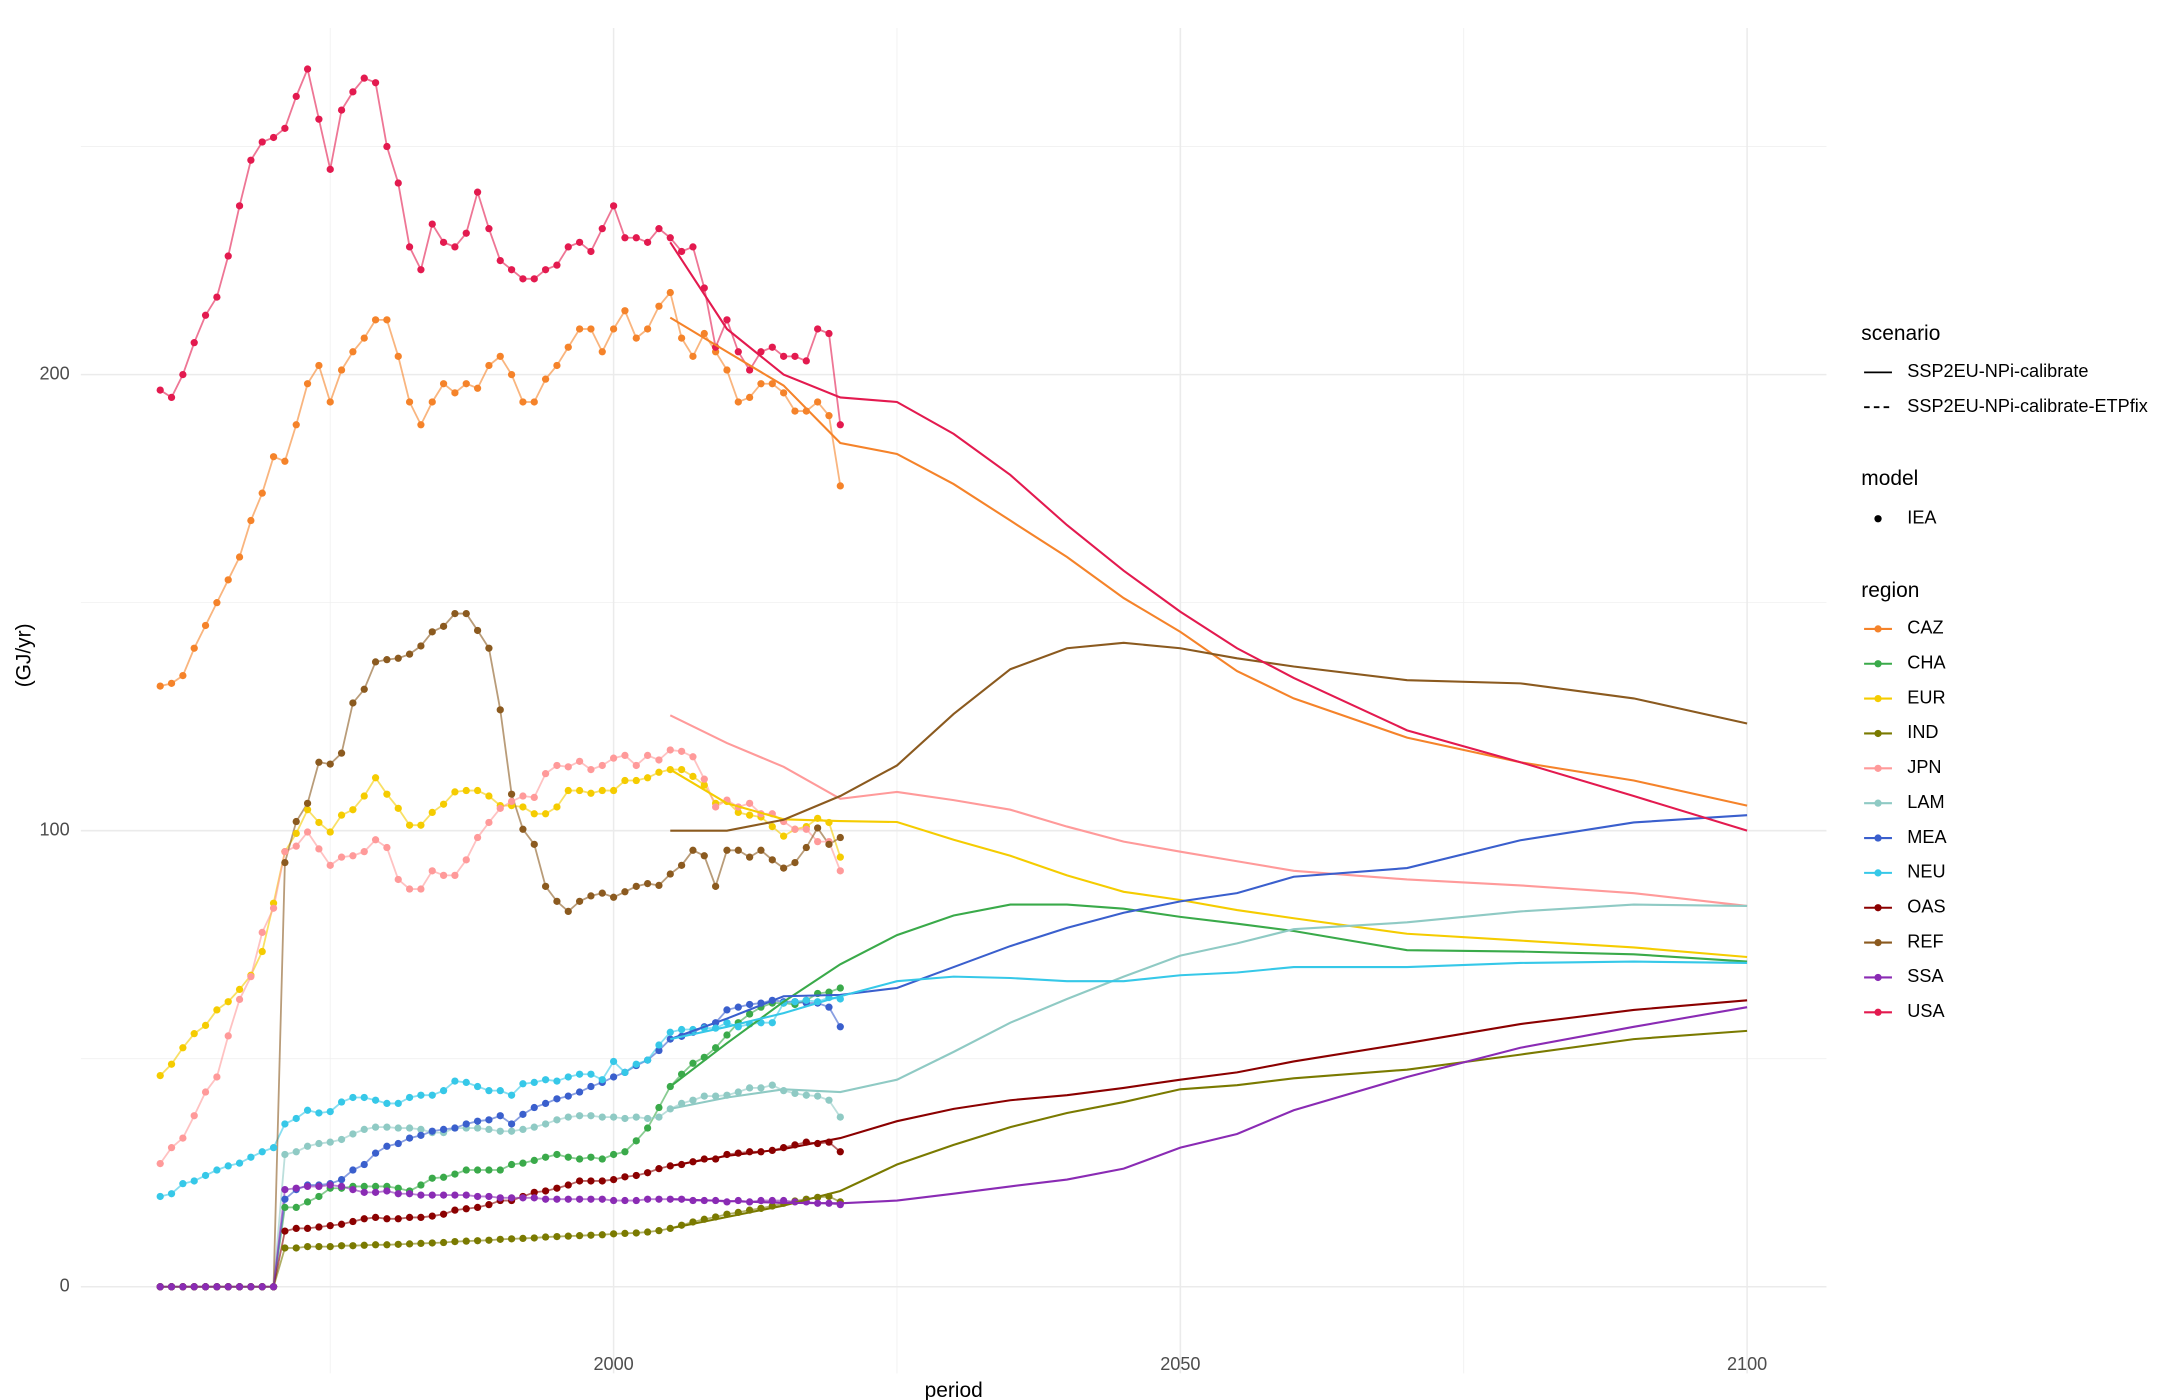  Describe the element at coordinates (500, 245) in the screenshot. I see `history-line` at that location.